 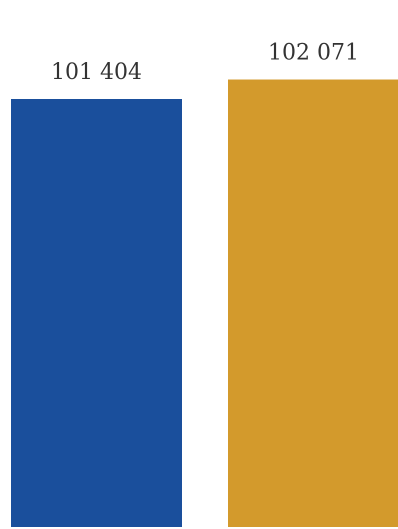 What do you see at coordinates (313, 53) in the screenshot?
I see `data-label-2: 102 071` at bounding box center [313, 53].